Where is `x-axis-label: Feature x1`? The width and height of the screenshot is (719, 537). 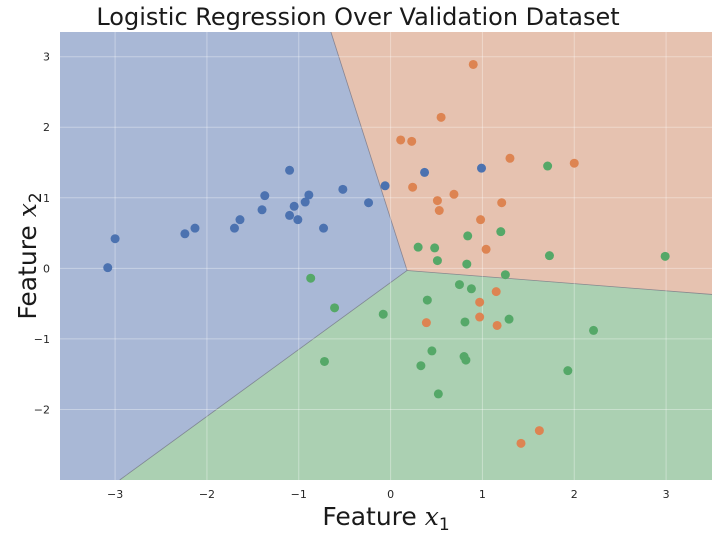 x-axis-label: Feature x1 is located at coordinates (385, 518).